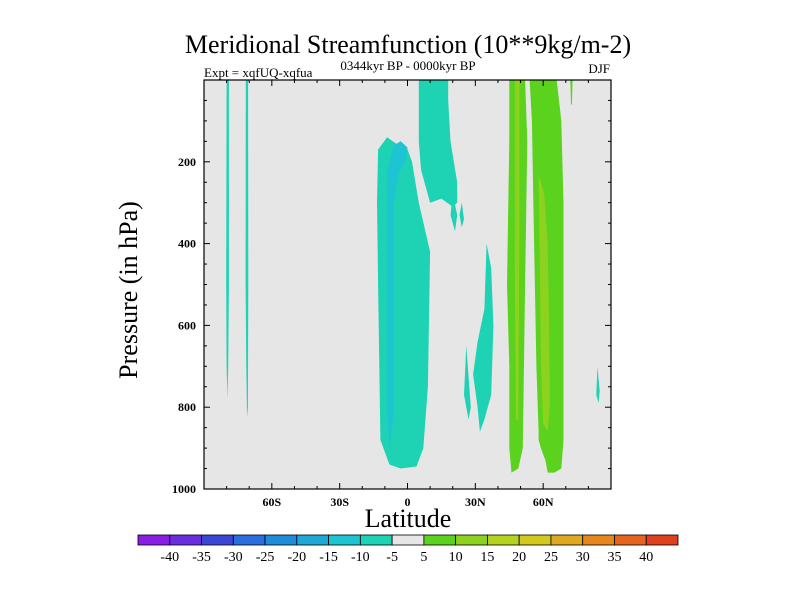 This screenshot has height=600, width=800. Describe the element at coordinates (408, 502) in the screenshot. I see `x-tick-label: 0` at that location.